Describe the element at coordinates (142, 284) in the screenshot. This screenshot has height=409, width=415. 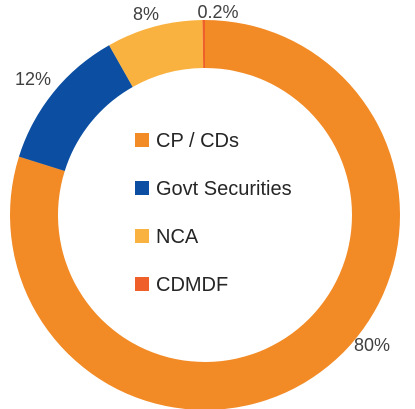
I see `legend-swatch-cdmdf` at that location.